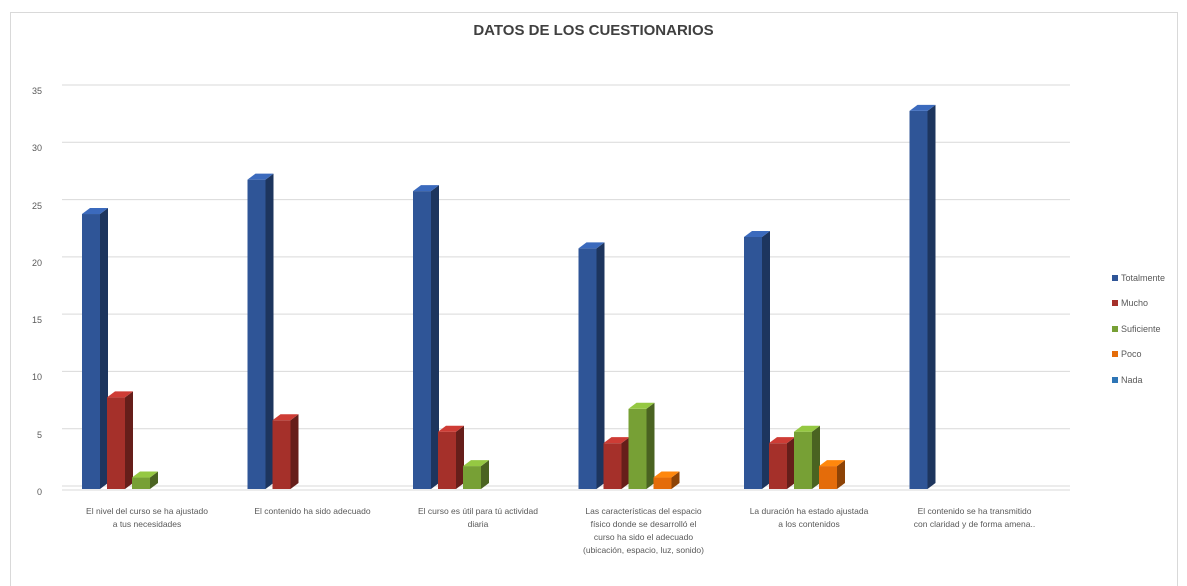  I want to click on legend-item: Poco, so click(1138, 355).